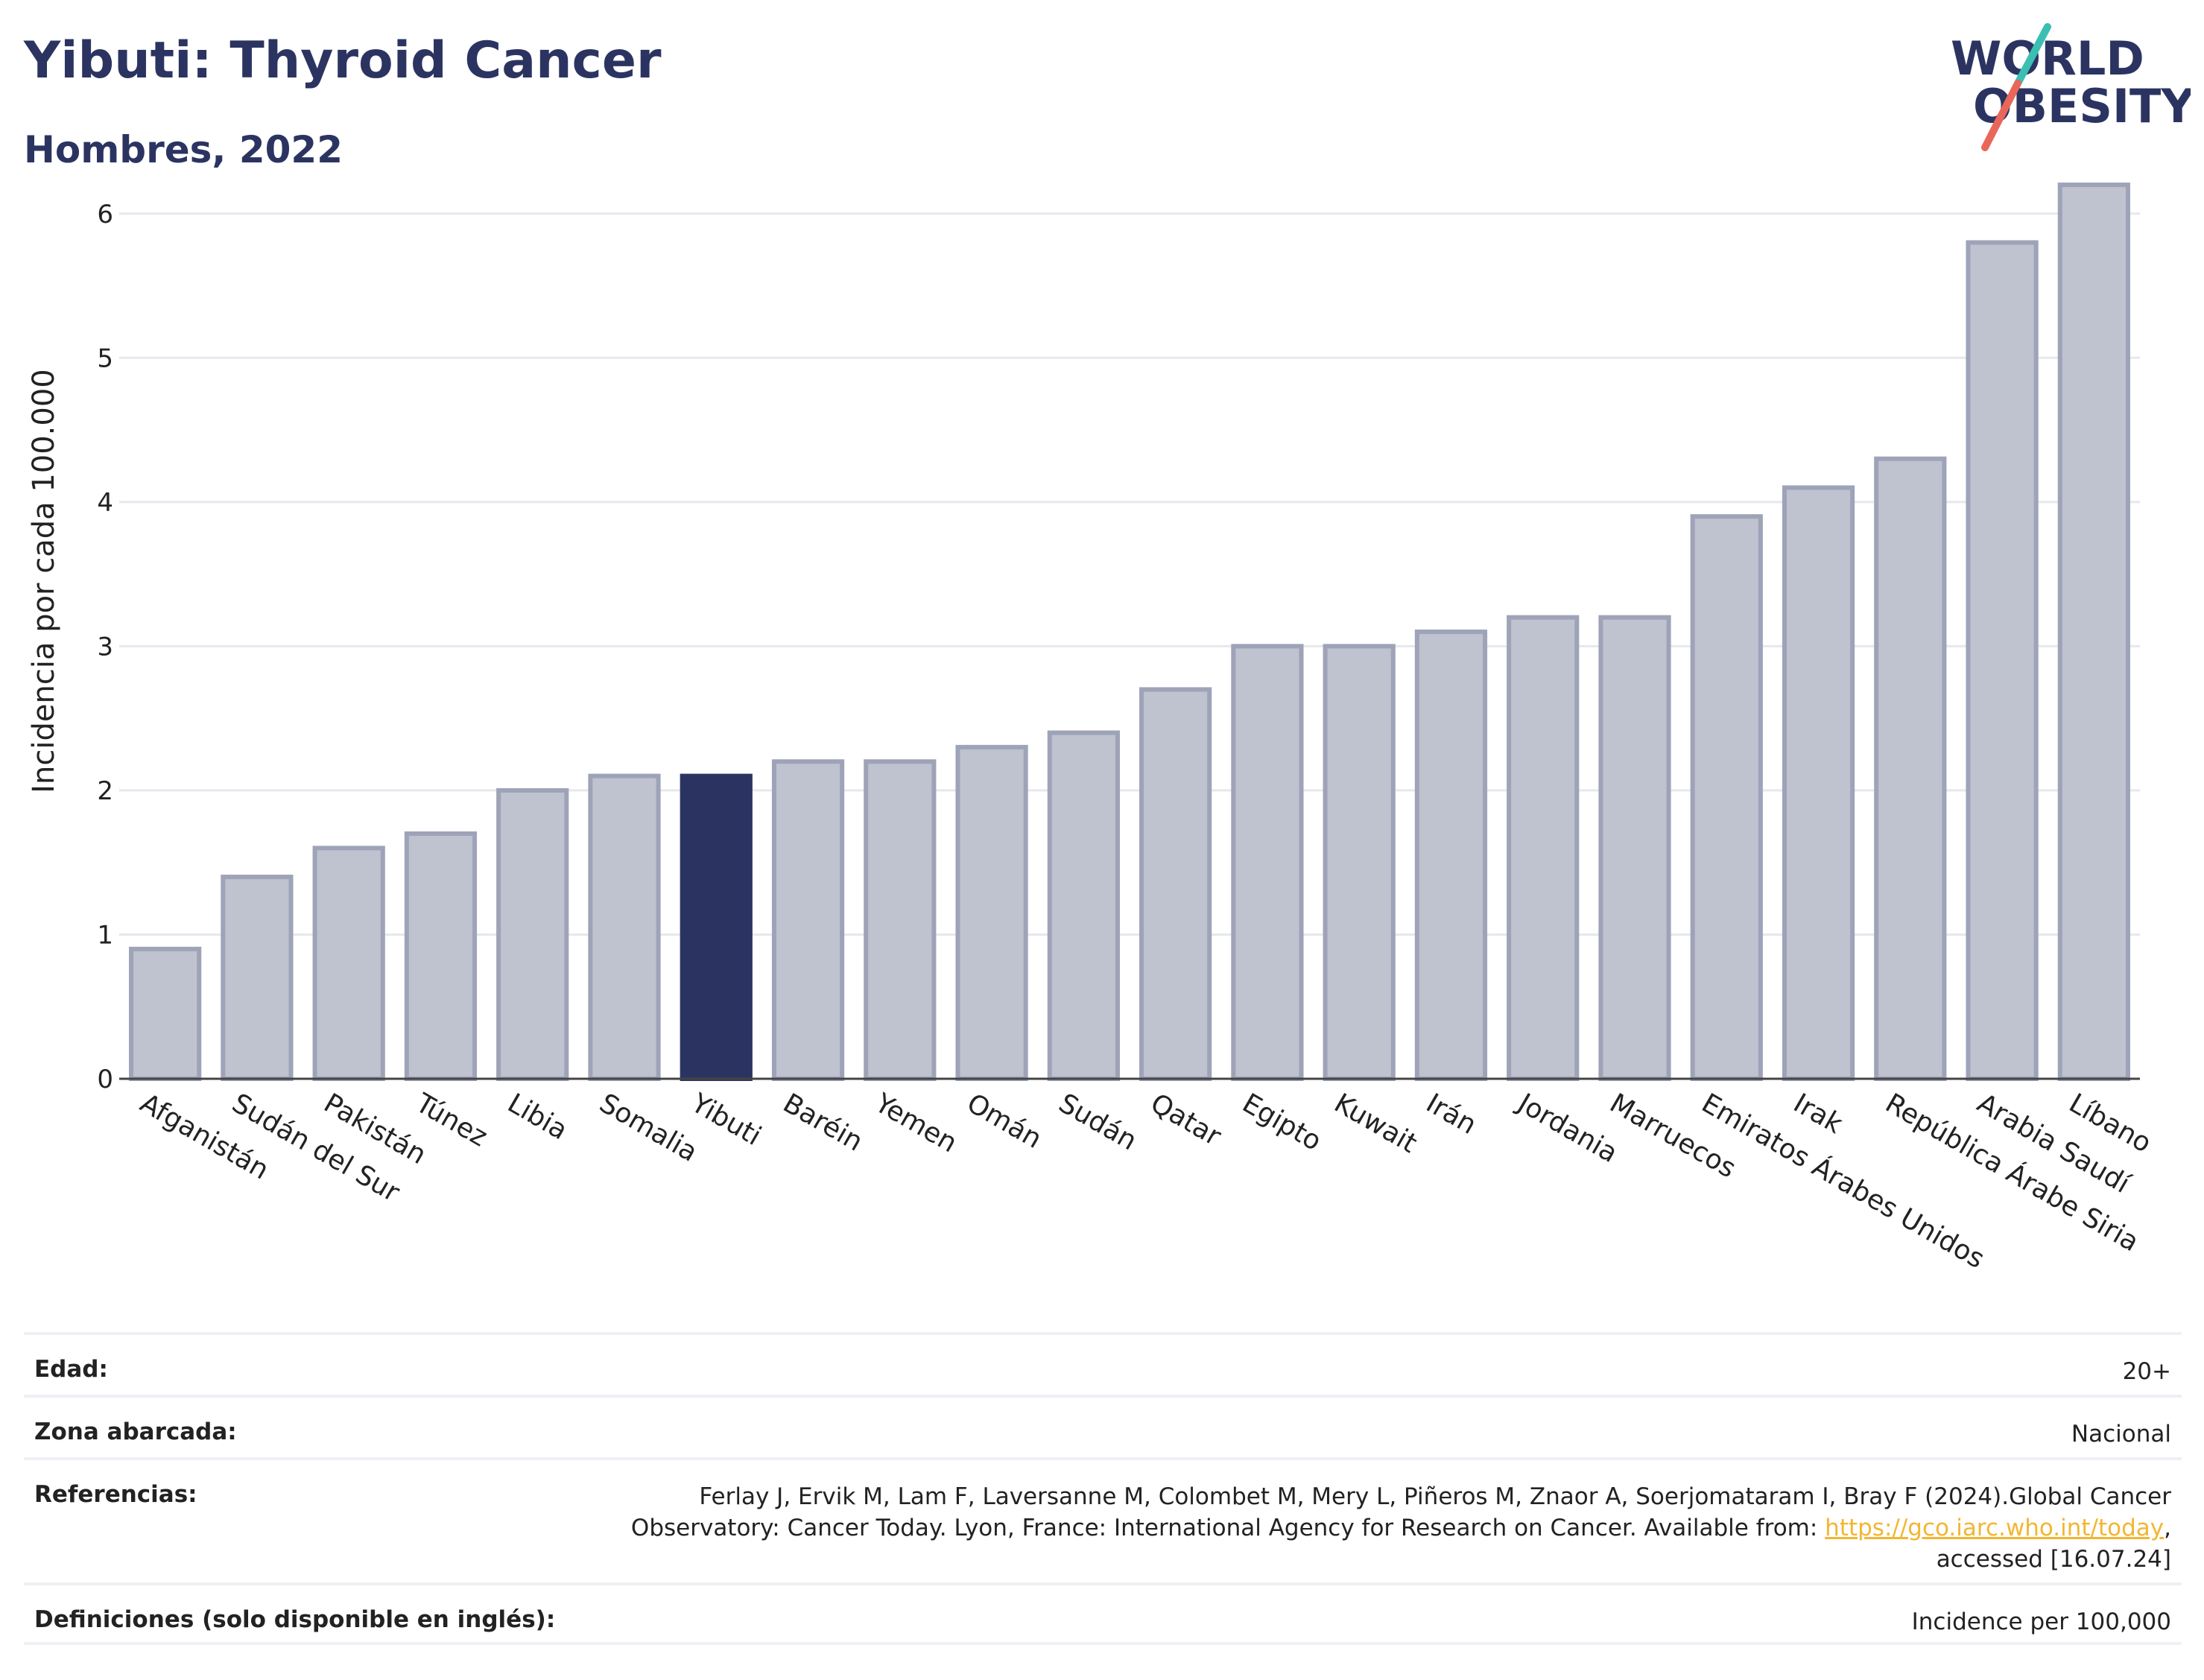 The image size is (2204, 1680). I want to click on area-label: Zona abarcada:, so click(135, 1432).